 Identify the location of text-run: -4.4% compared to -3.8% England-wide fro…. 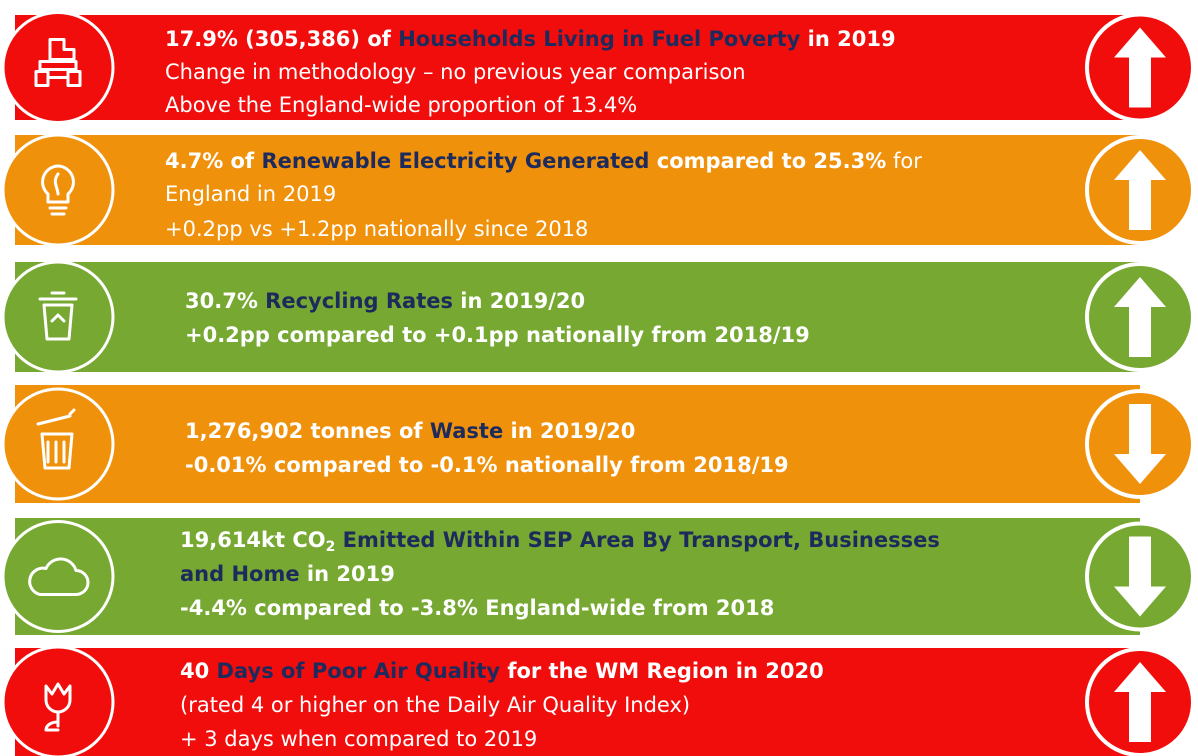
(477, 608).